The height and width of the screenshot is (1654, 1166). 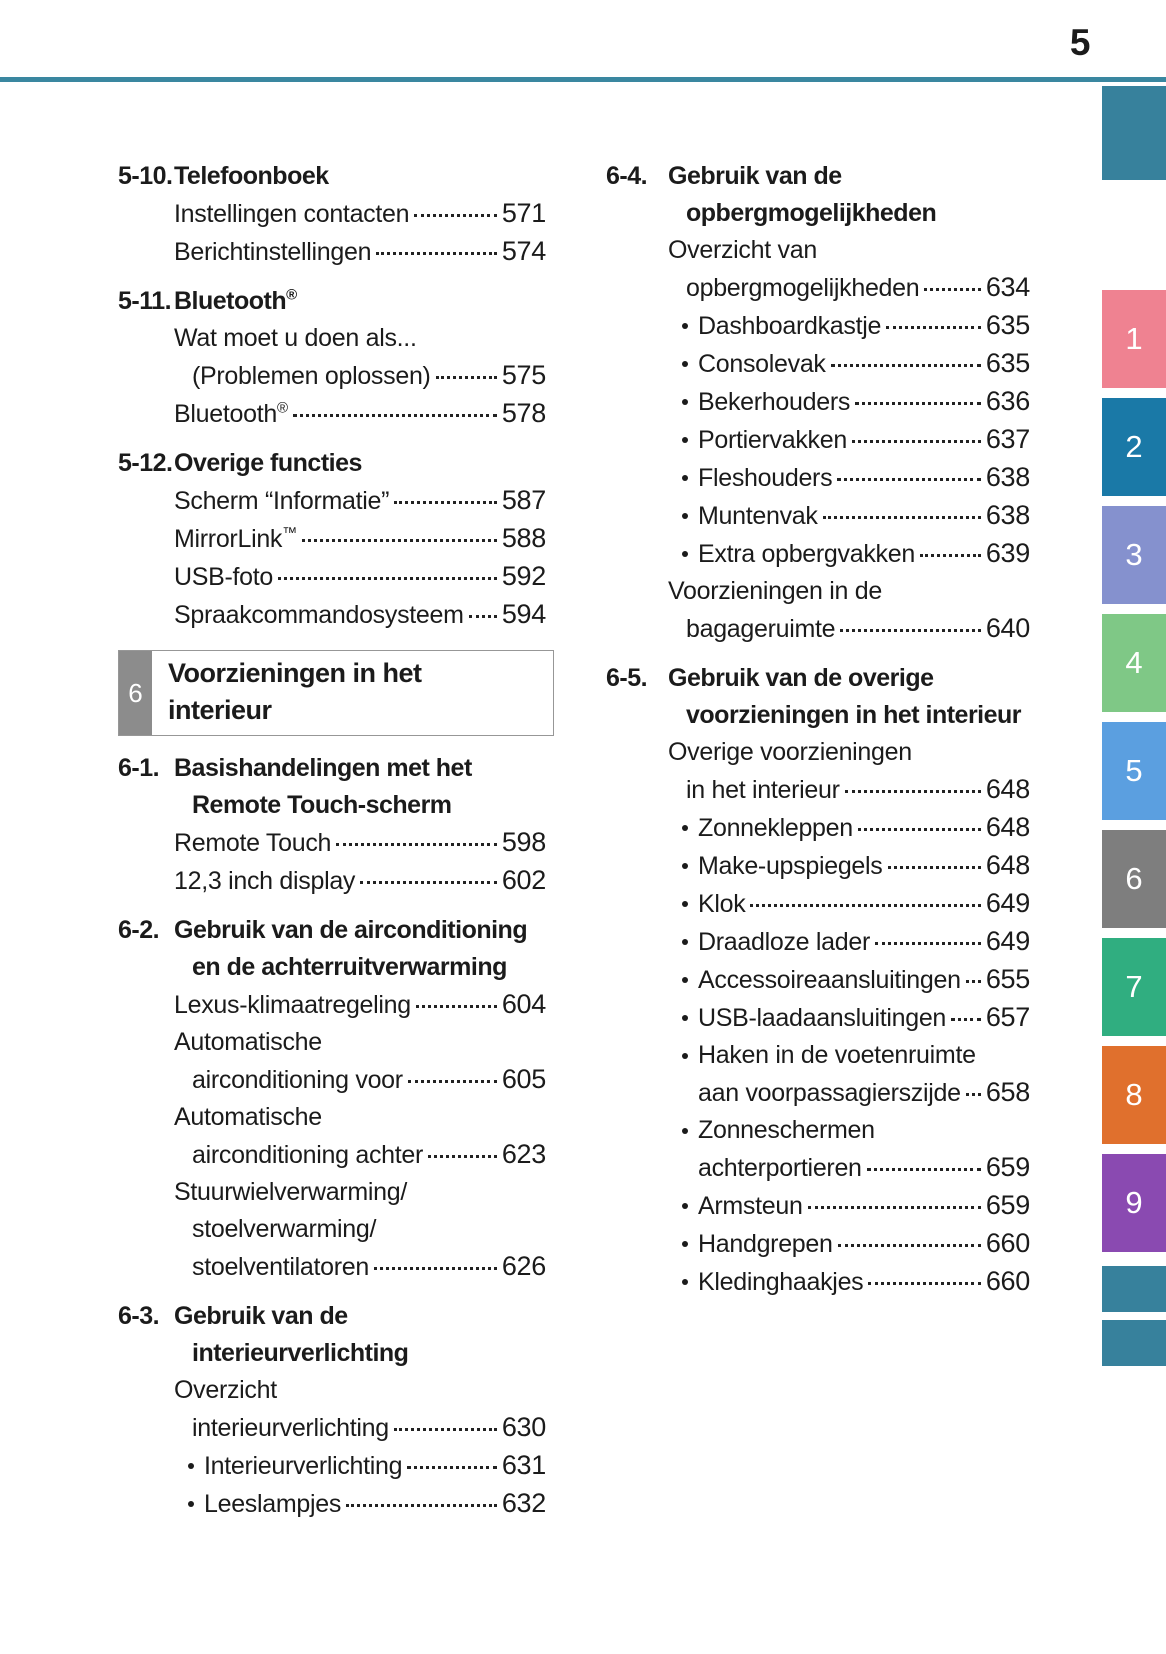 I want to click on entry-page-number: 571, so click(x=523, y=213).